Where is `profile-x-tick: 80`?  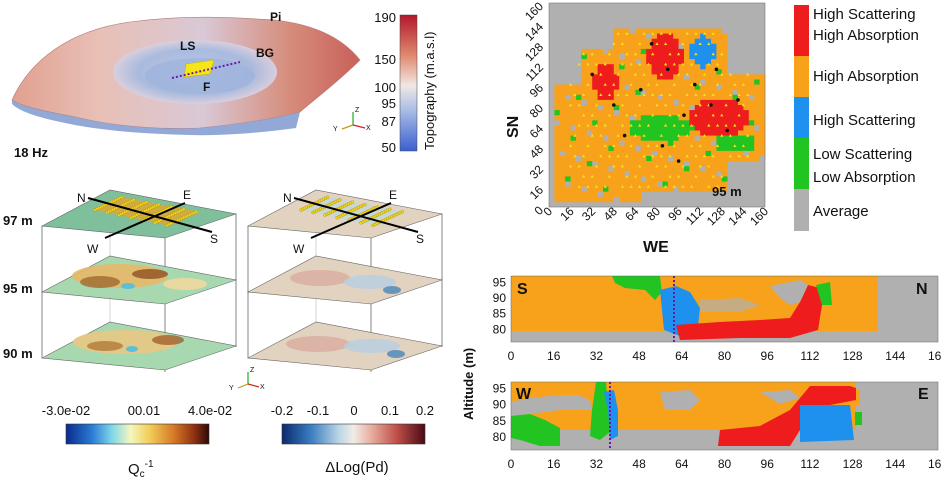
profile-x-tick: 80 is located at coordinates (725, 464).